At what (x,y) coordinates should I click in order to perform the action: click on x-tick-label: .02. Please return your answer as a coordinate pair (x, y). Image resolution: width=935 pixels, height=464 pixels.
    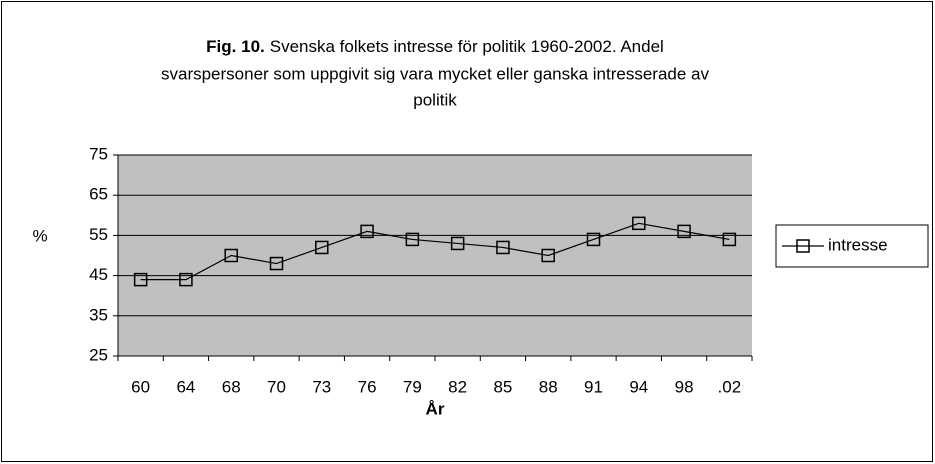
    Looking at the image, I should click on (730, 386).